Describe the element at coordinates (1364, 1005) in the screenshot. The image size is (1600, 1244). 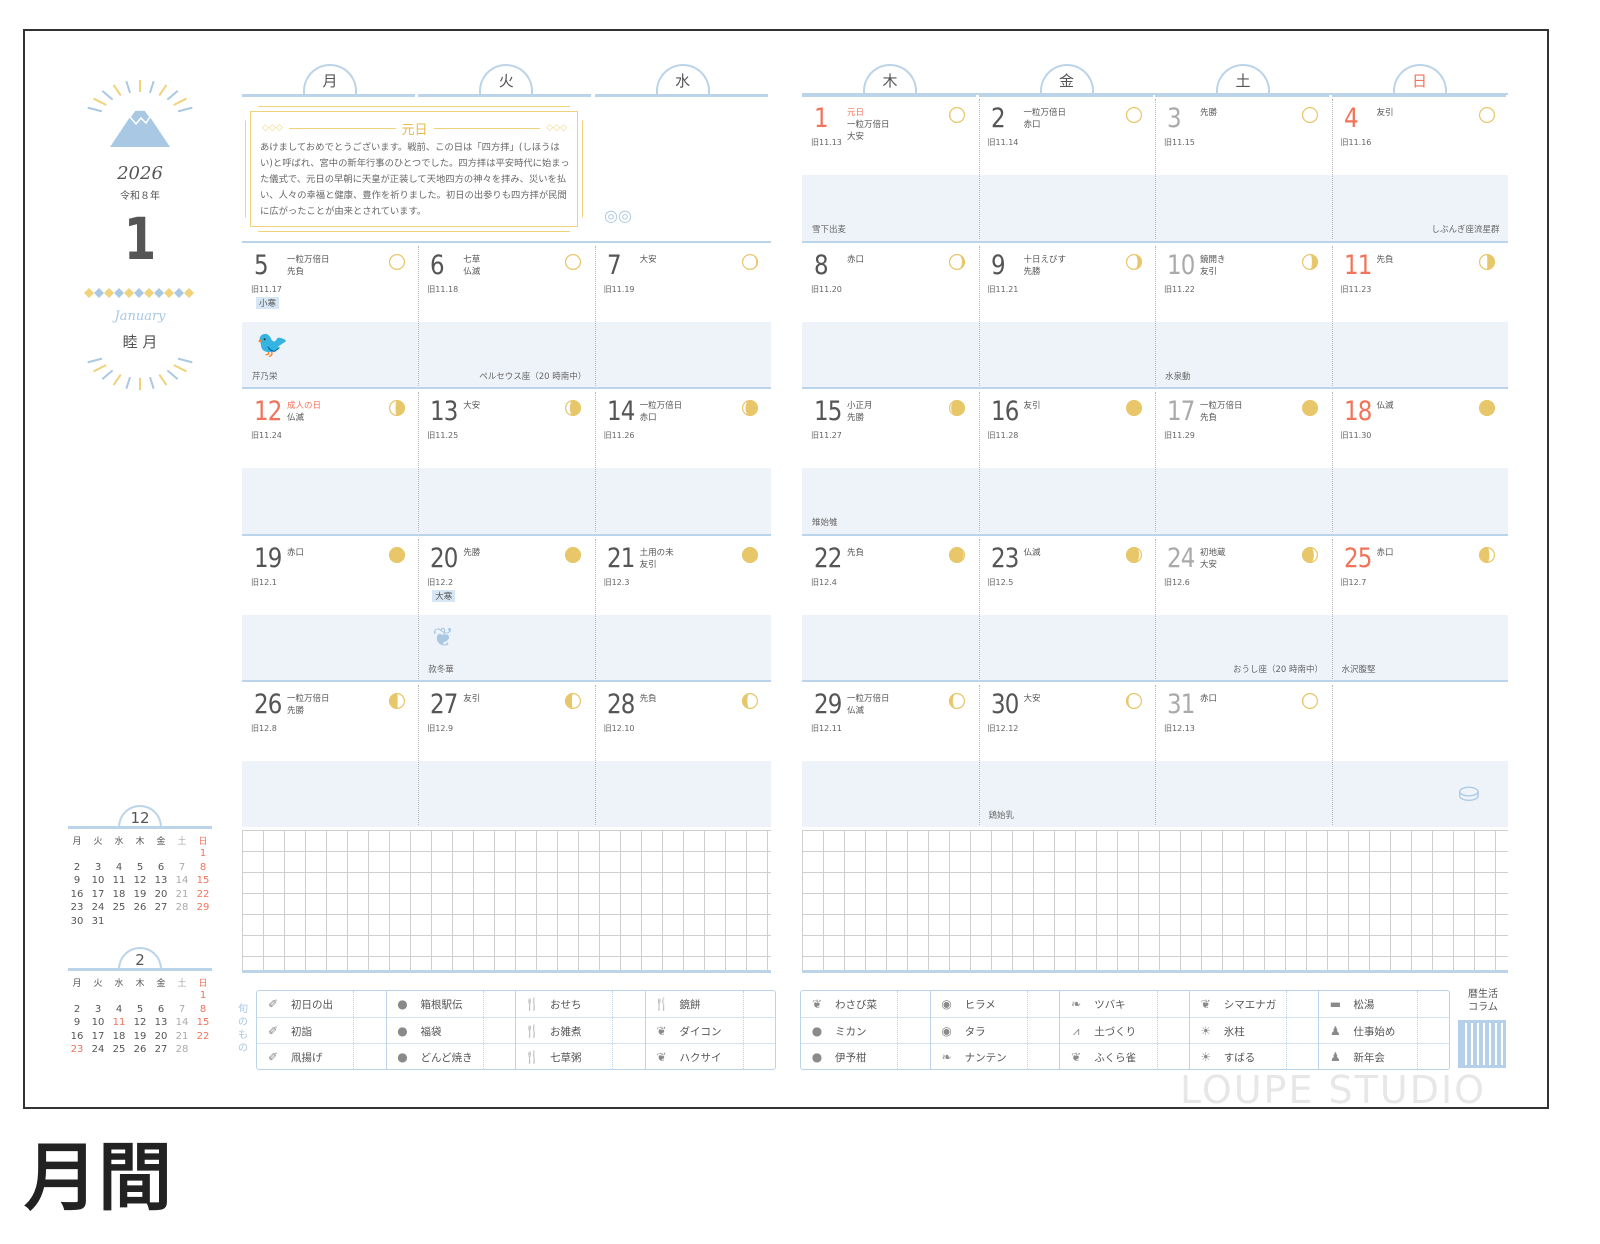
I see `legend-text: 松湯` at that location.